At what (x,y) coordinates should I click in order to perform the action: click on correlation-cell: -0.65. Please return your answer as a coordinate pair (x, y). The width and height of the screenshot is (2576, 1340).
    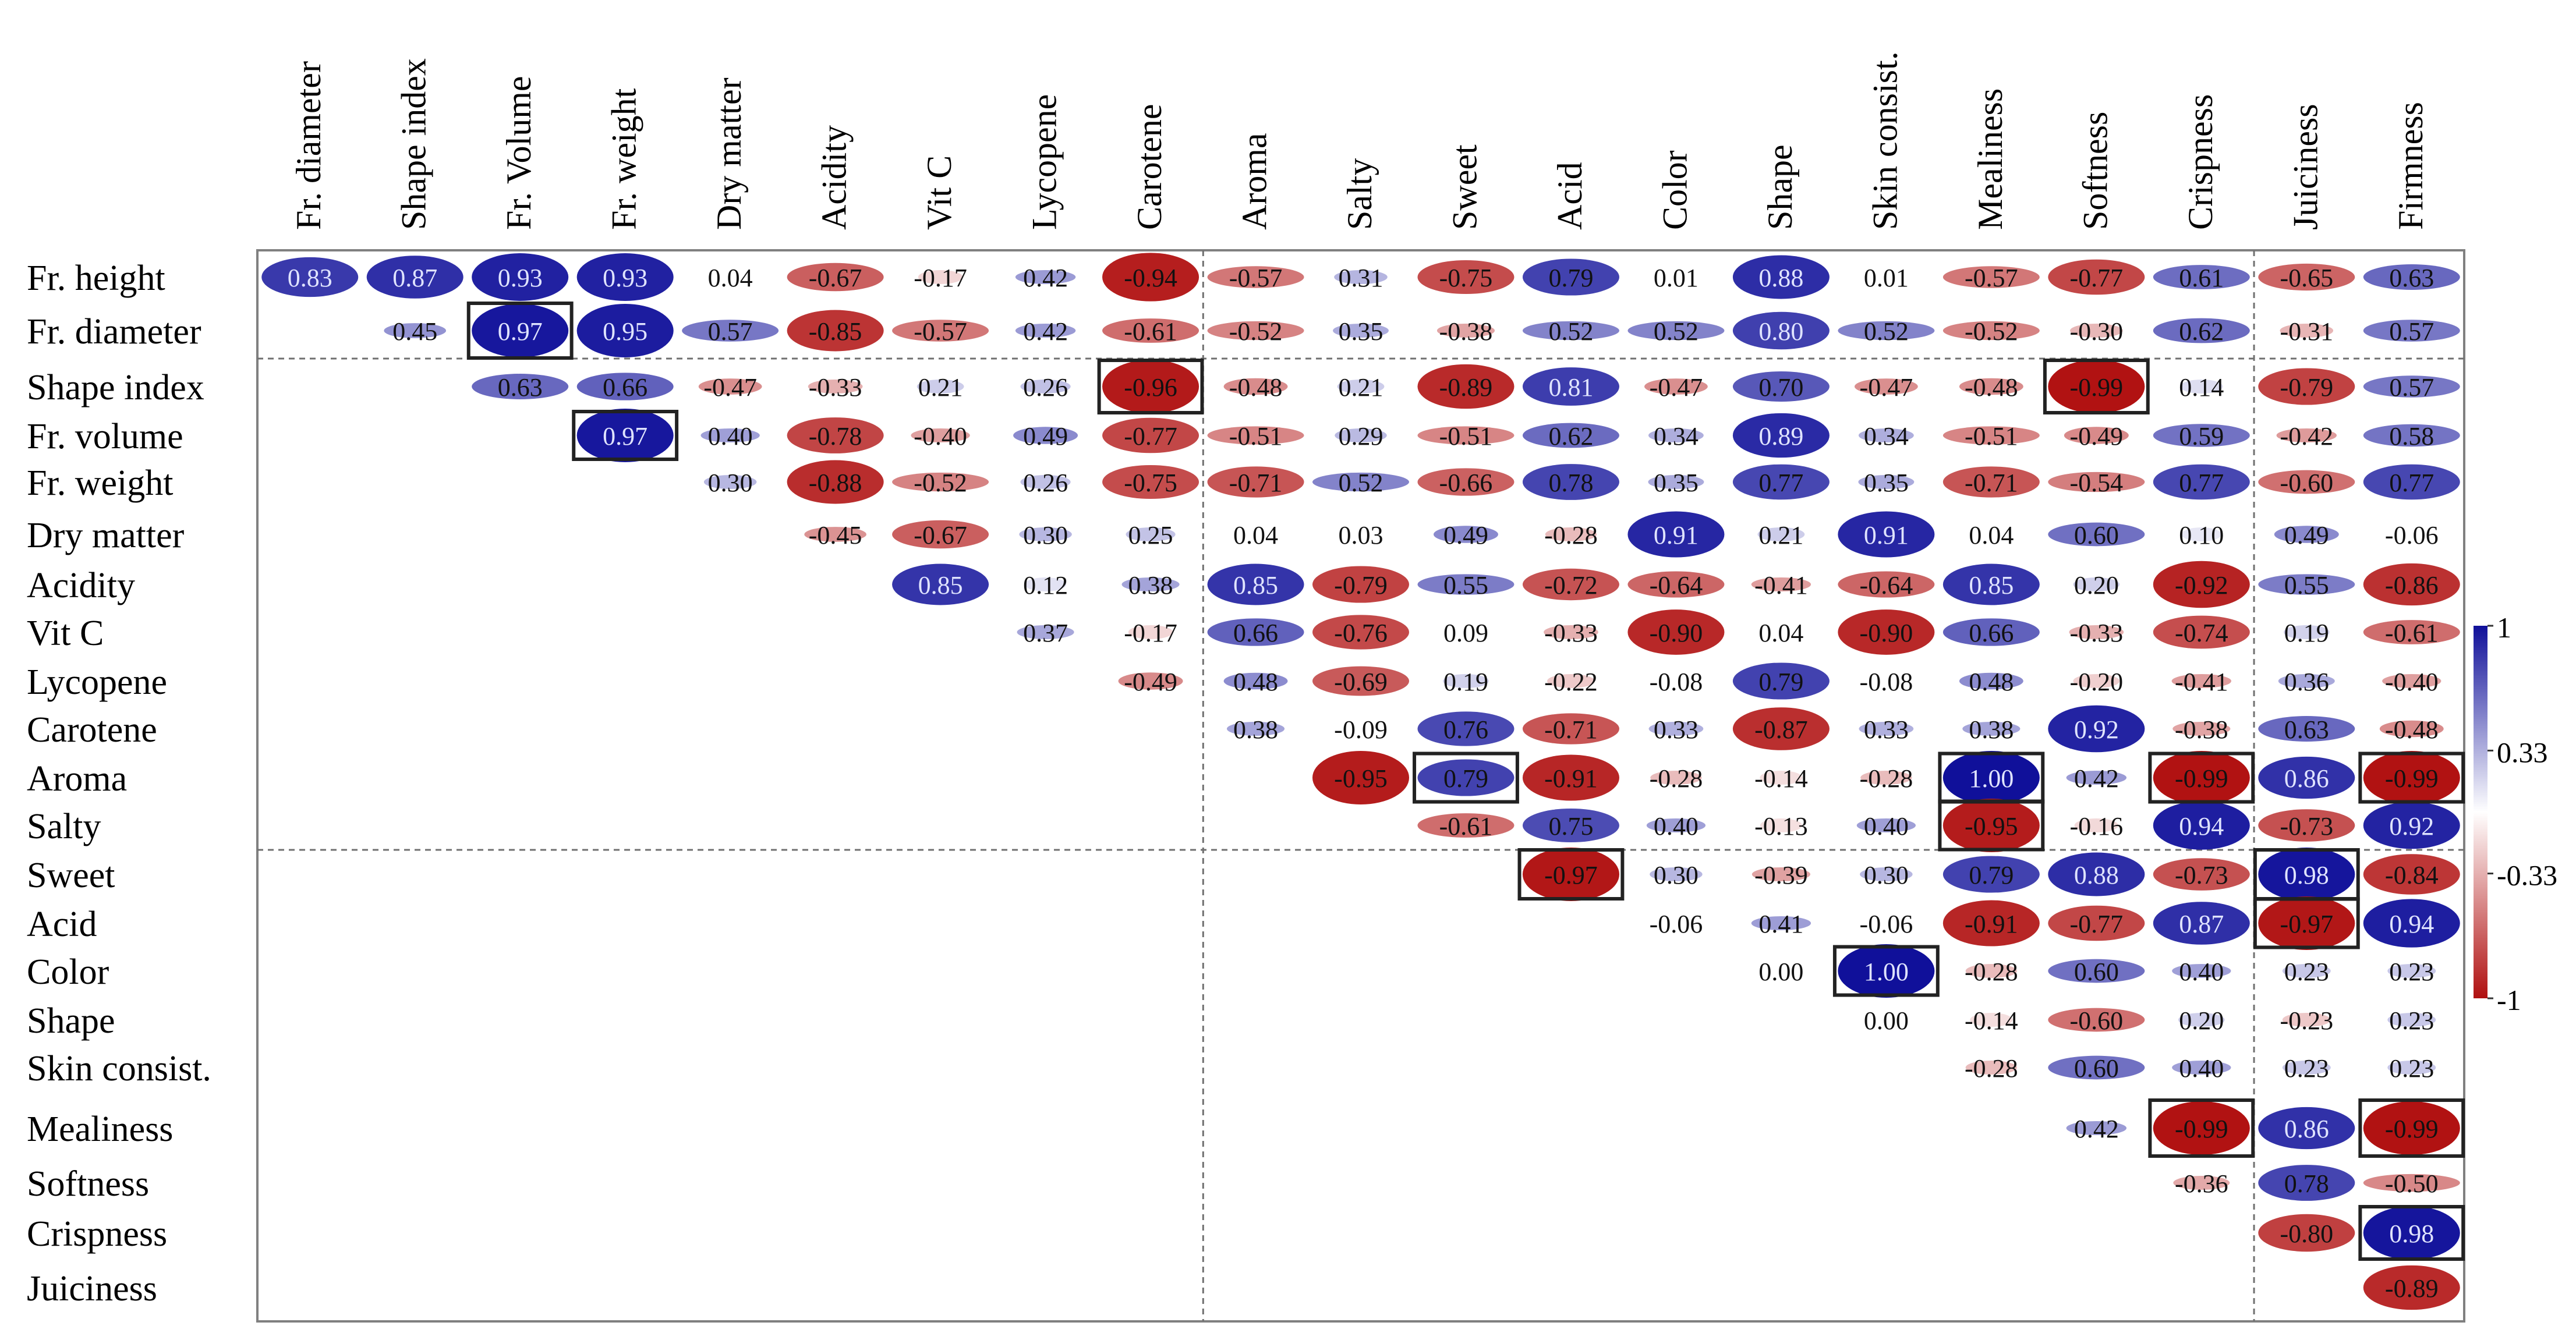
    Looking at the image, I should click on (2306, 277).